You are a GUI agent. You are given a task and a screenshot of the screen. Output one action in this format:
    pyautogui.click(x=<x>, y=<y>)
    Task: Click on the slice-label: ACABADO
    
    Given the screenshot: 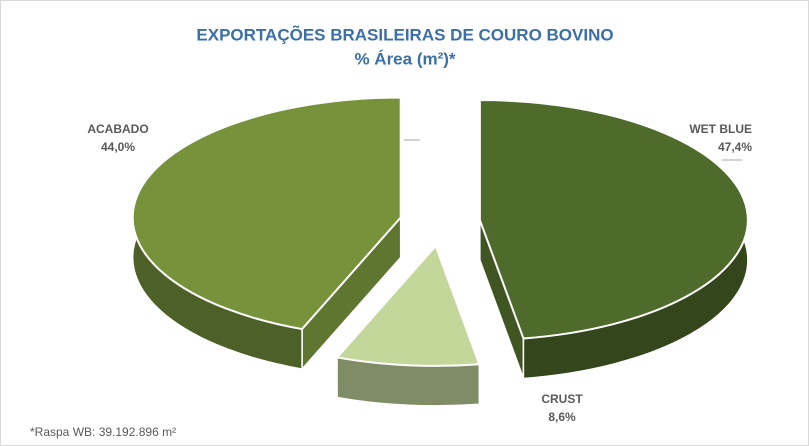 What is the action you would take?
    pyautogui.click(x=117, y=129)
    